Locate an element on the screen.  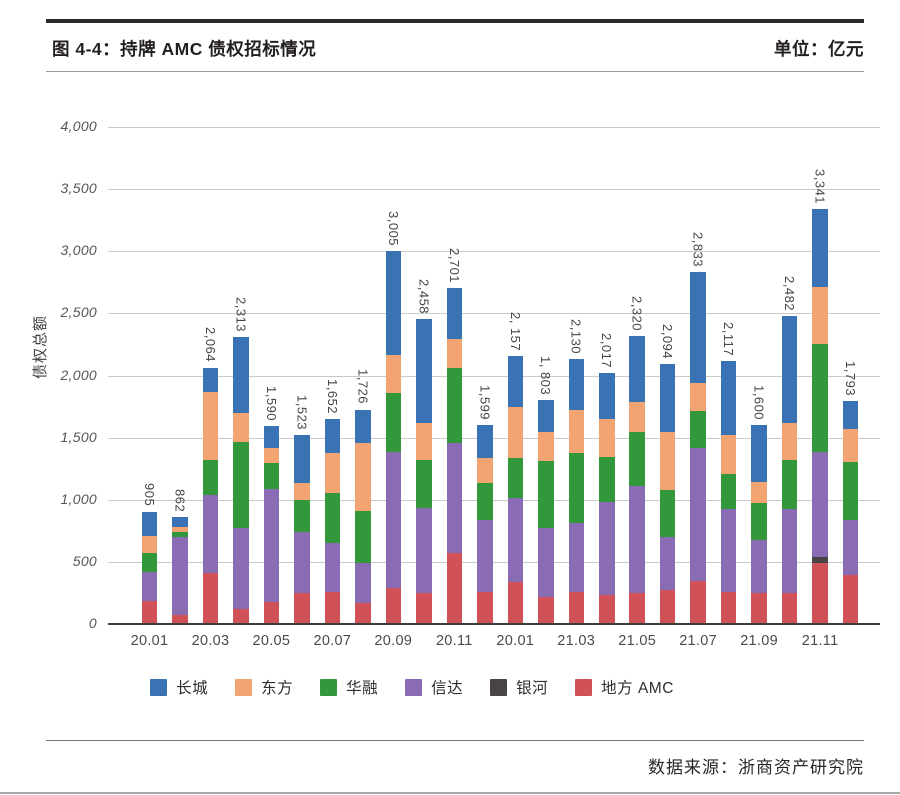
bar-total-label: 2,833 is located at coordinates (698, 249).